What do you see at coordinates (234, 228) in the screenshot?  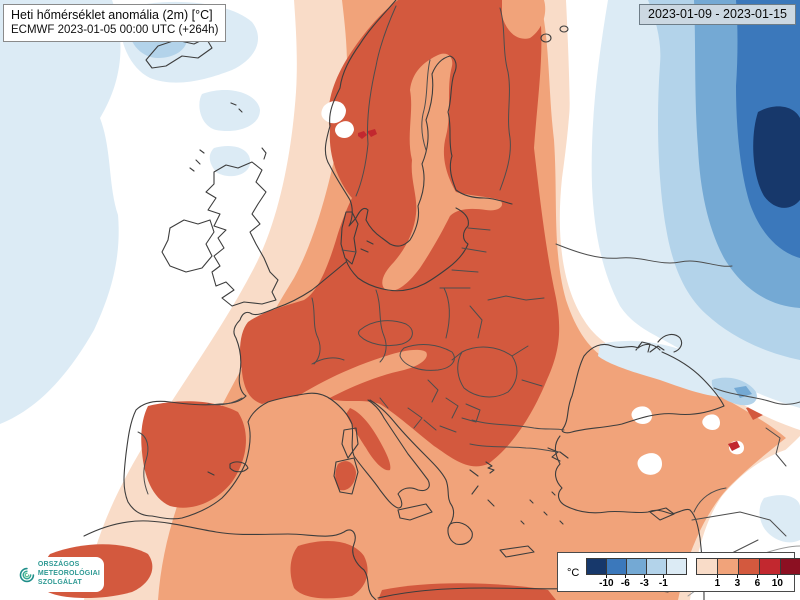 I see `coastline-great-britain` at bounding box center [234, 228].